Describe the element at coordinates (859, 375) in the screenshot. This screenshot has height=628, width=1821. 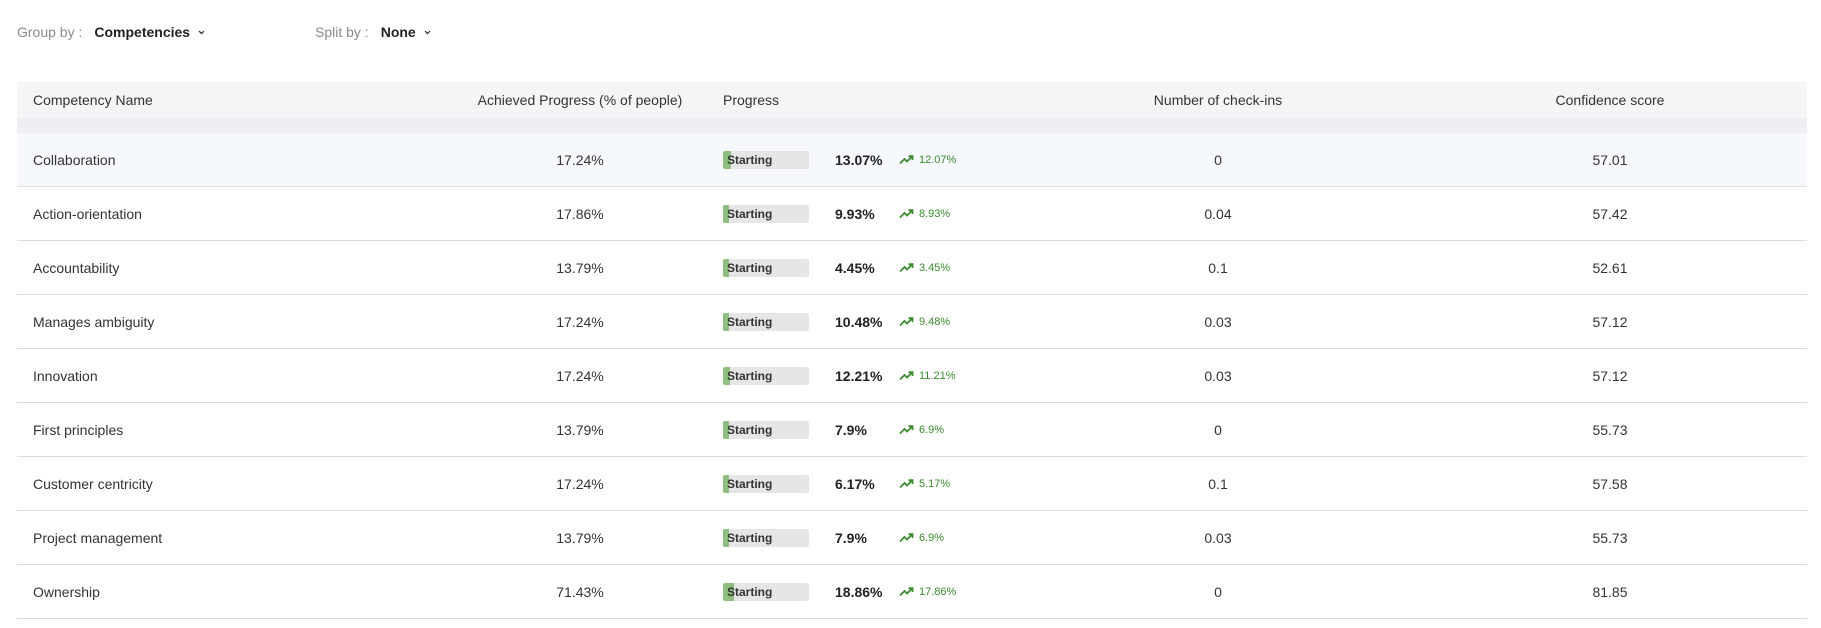
I see `progress-value: 12.21%` at that location.